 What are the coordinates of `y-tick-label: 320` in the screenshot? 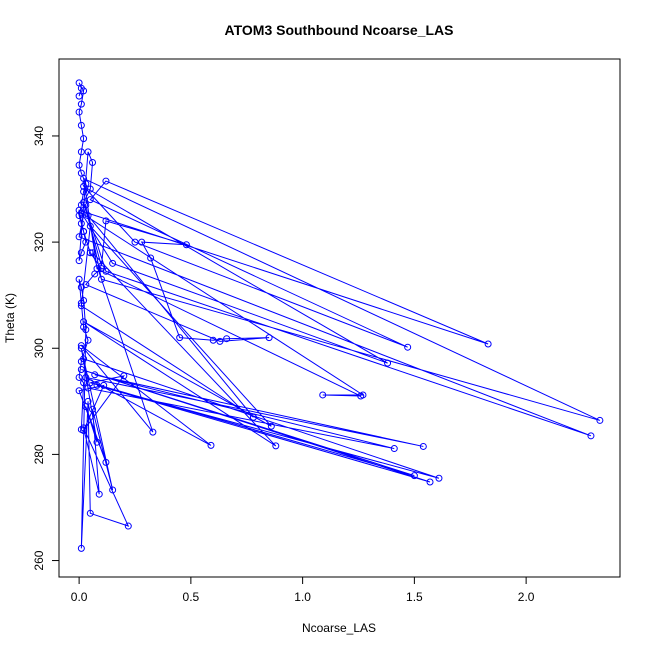 It's located at (39, 242).